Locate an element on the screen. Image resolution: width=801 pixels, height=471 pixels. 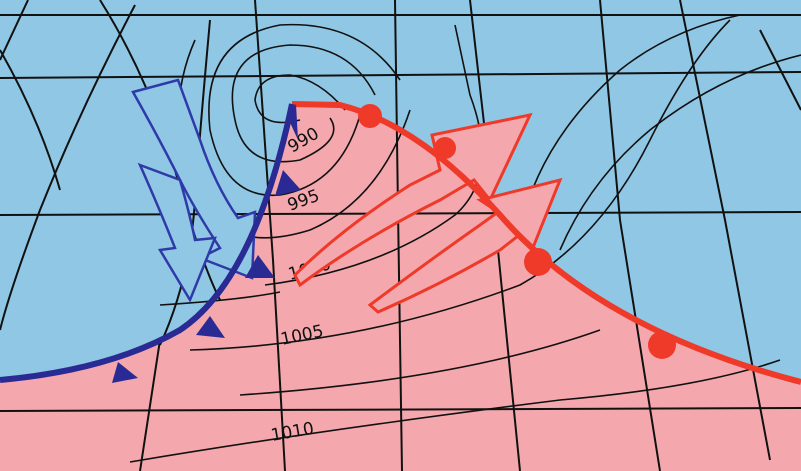
warm-air-arrows is located at coordinates (428, 213).